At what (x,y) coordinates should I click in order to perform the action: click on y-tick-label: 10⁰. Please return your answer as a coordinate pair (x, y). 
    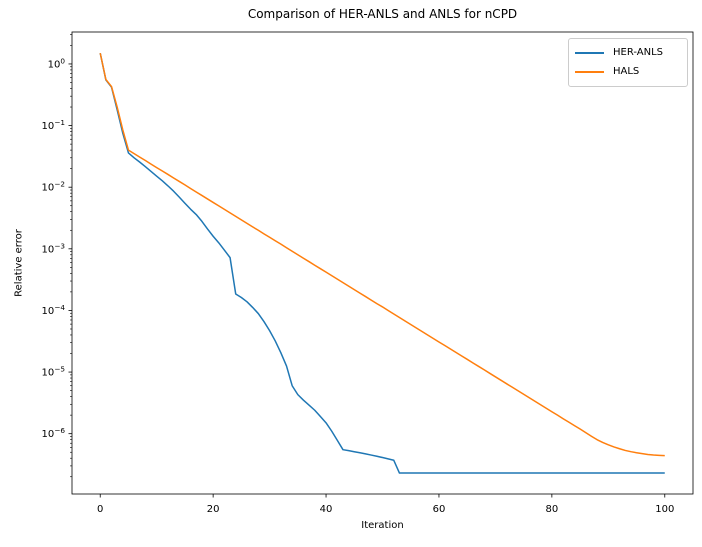
    Looking at the image, I should click on (57, 63).